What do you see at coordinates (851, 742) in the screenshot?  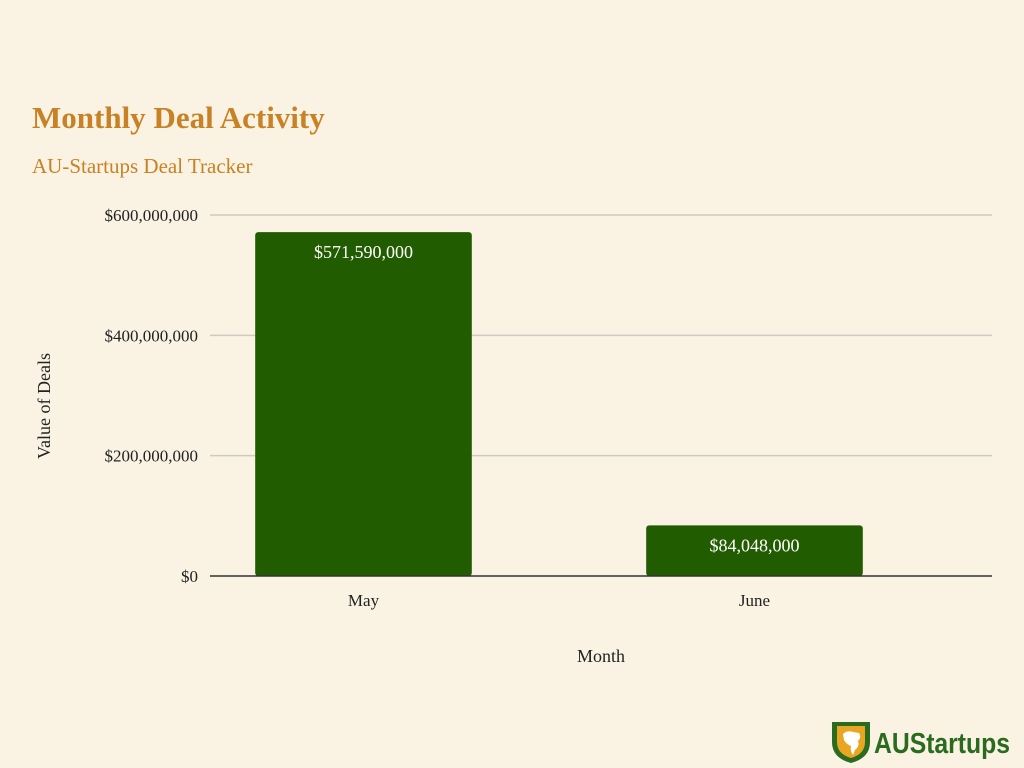 I see `africa-shield-icon` at bounding box center [851, 742].